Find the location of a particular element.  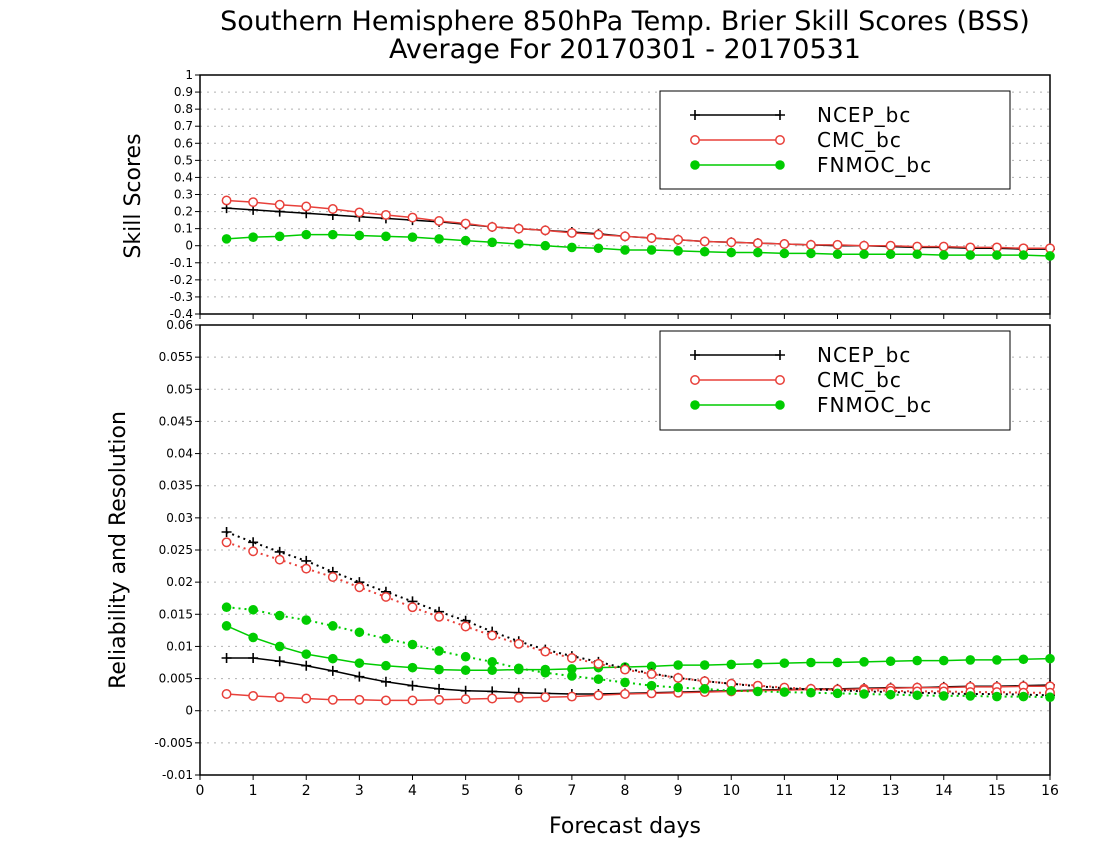

x-tick-label: 16 is located at coordinates (1050, 791).